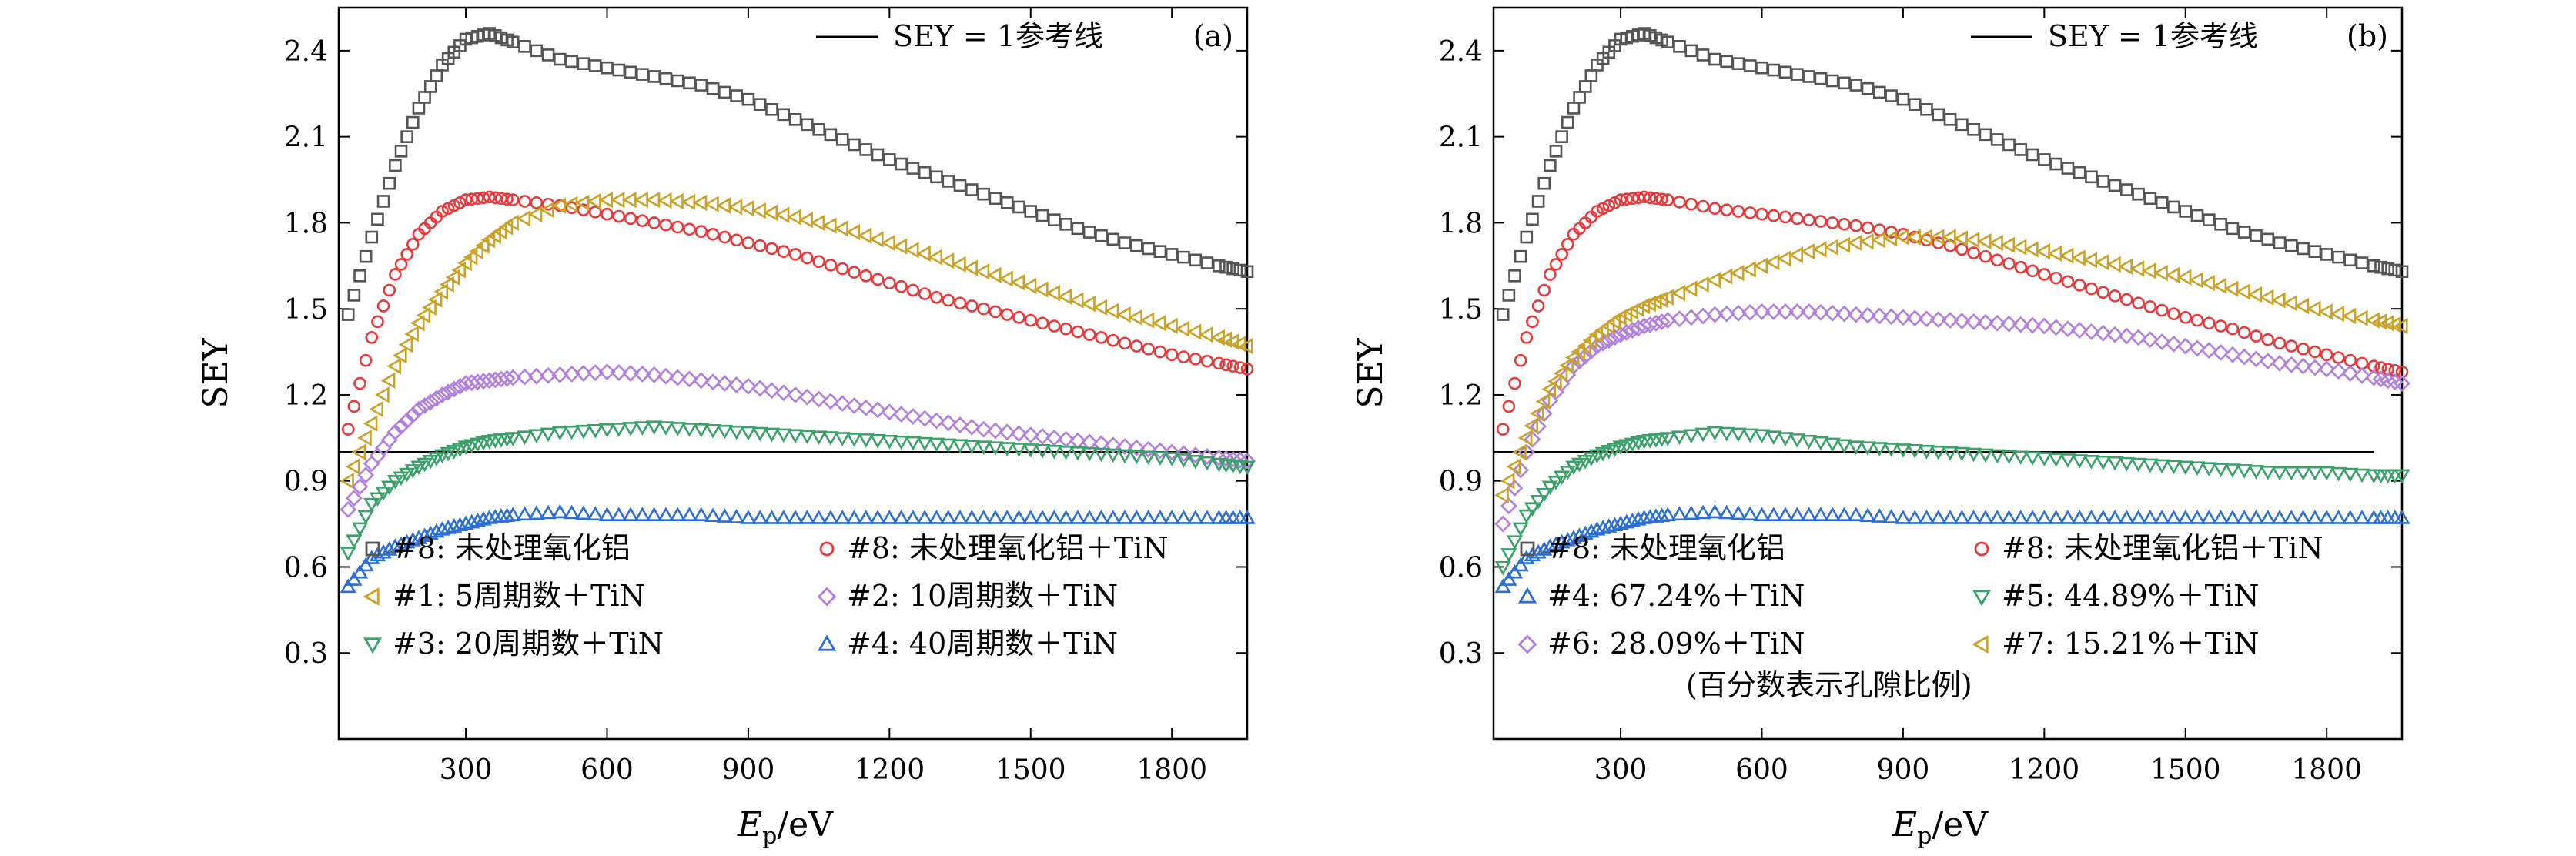 The height and width of the screenshot is (856, 2576). Describe the element at coordinates (1461, 396) in the screenshot. I see `y-tick-label: 1.2` at that location.